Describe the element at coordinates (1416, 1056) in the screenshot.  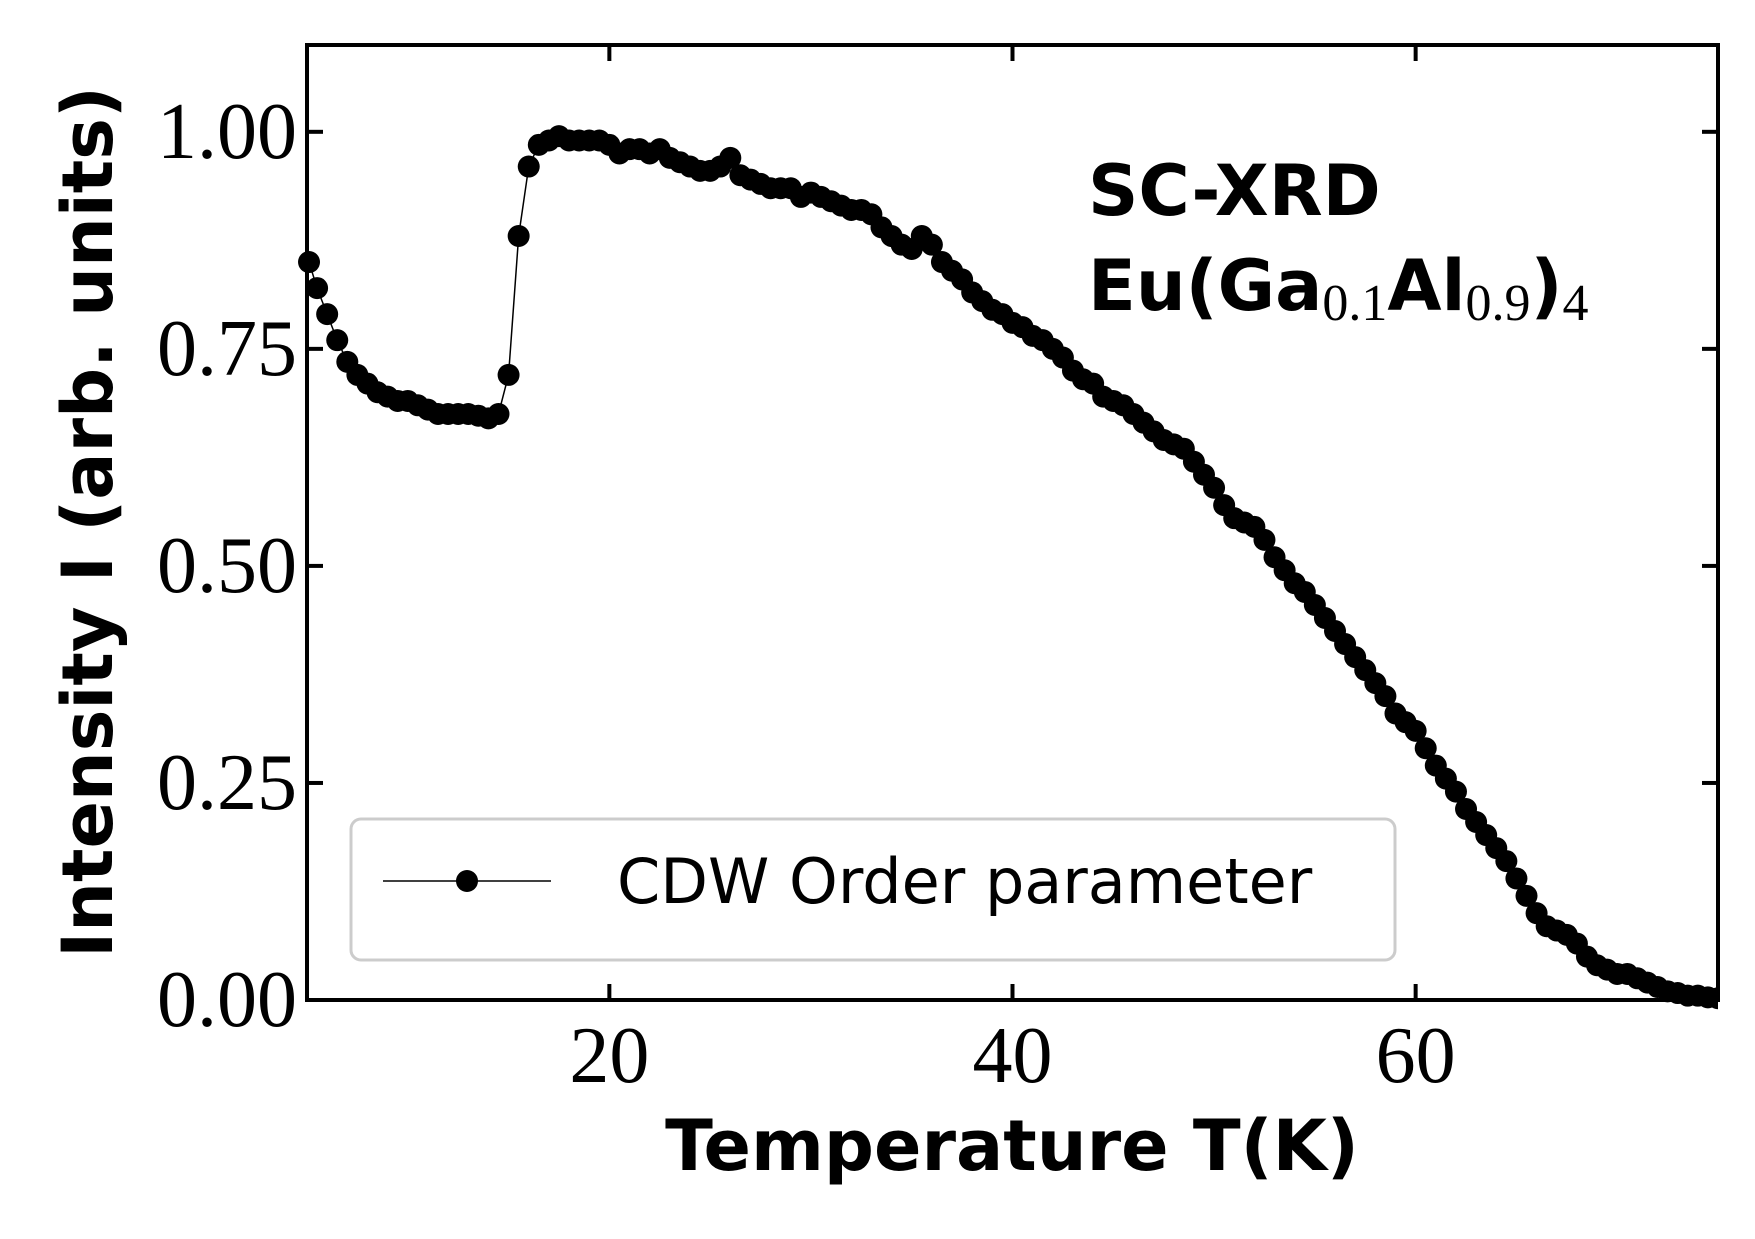
I see `x-tick-label: 60` at that location.